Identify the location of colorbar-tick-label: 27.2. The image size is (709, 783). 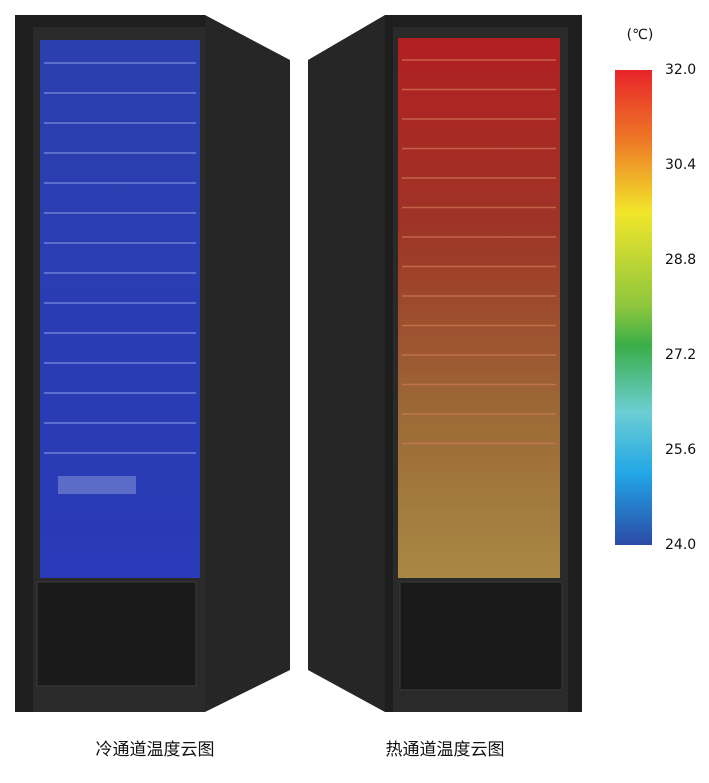
(680, 355).